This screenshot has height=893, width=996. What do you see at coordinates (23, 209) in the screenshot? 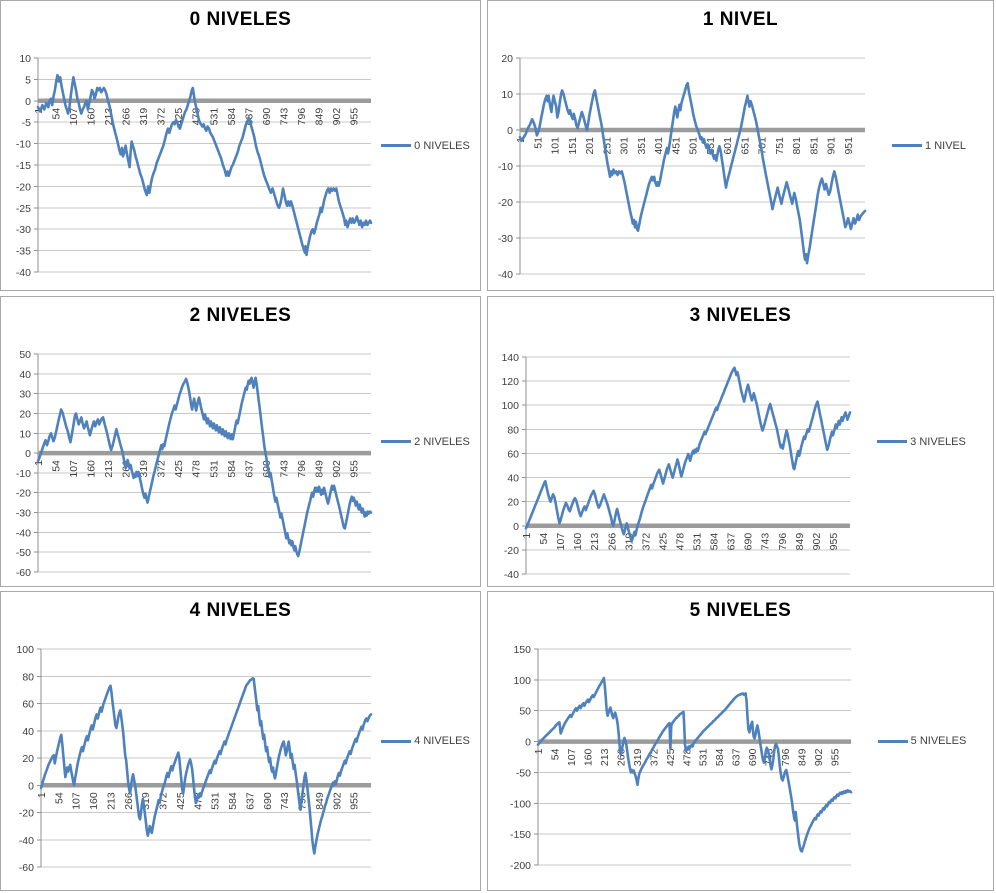
I see `svg-text: -25` at bounding box center [23, 209].